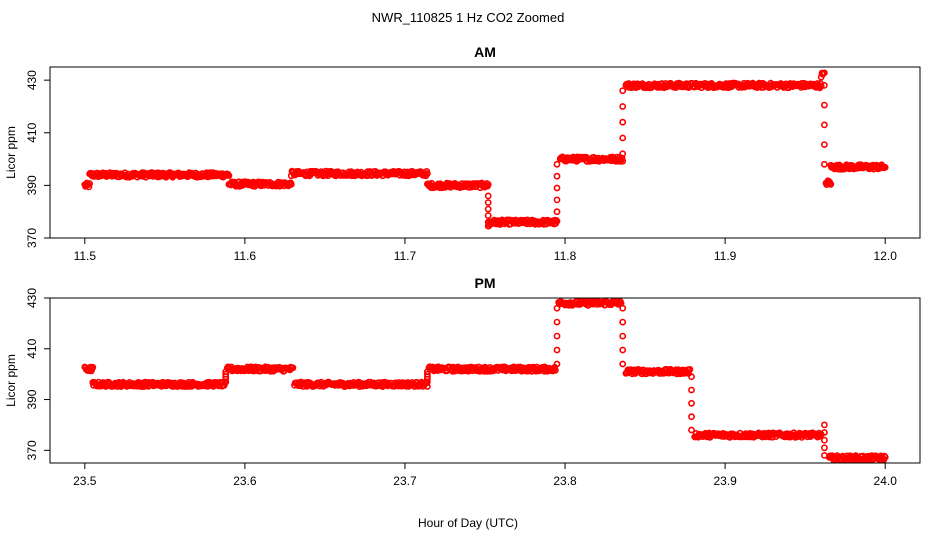 The height and width of the screenshot is (540, 936). Describe the element at coordinates (85, 256) in the screenshot. I see `x-tick-label: 11.5` at that location.